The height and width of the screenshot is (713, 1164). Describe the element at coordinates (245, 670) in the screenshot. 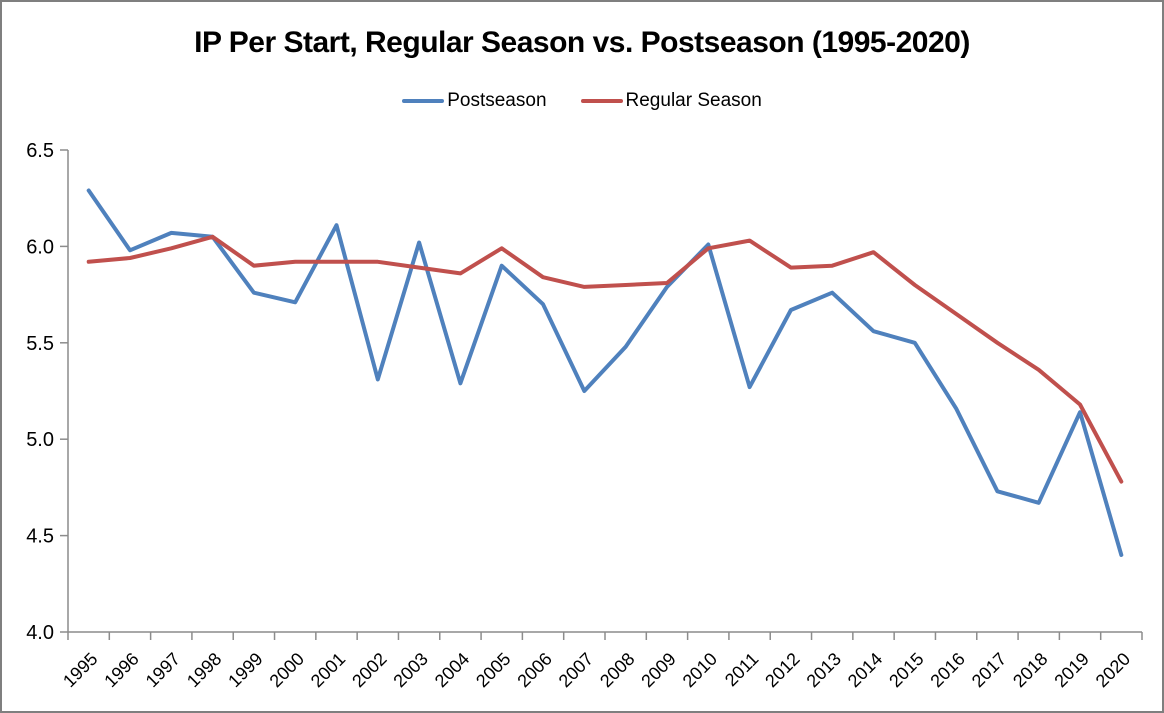

I see `x-axis-tick-label: 1999` at that location.